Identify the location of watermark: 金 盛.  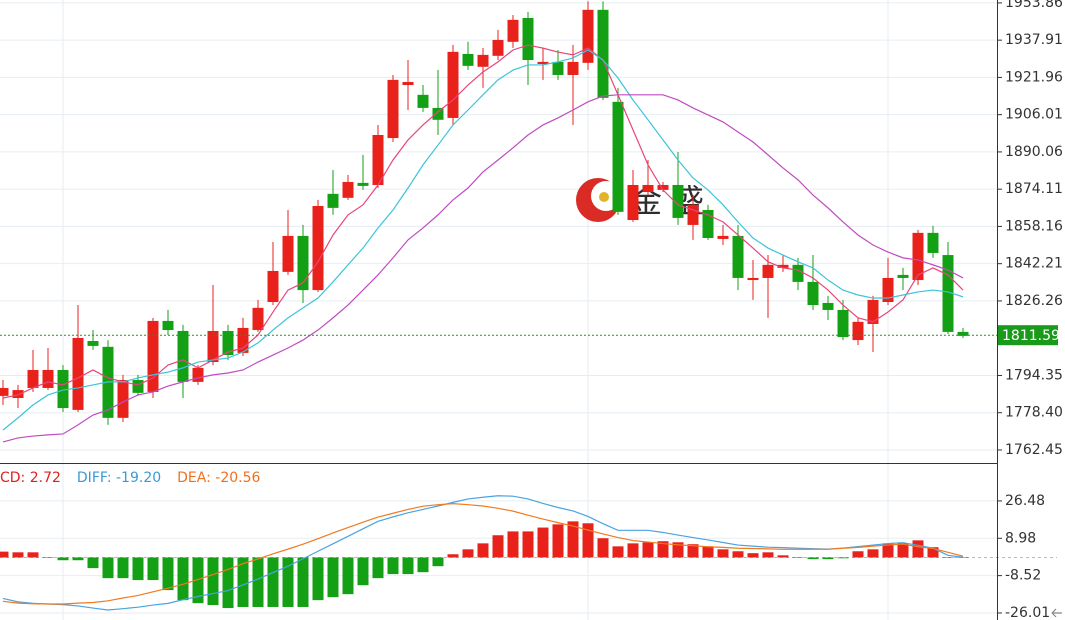
(640, 200).